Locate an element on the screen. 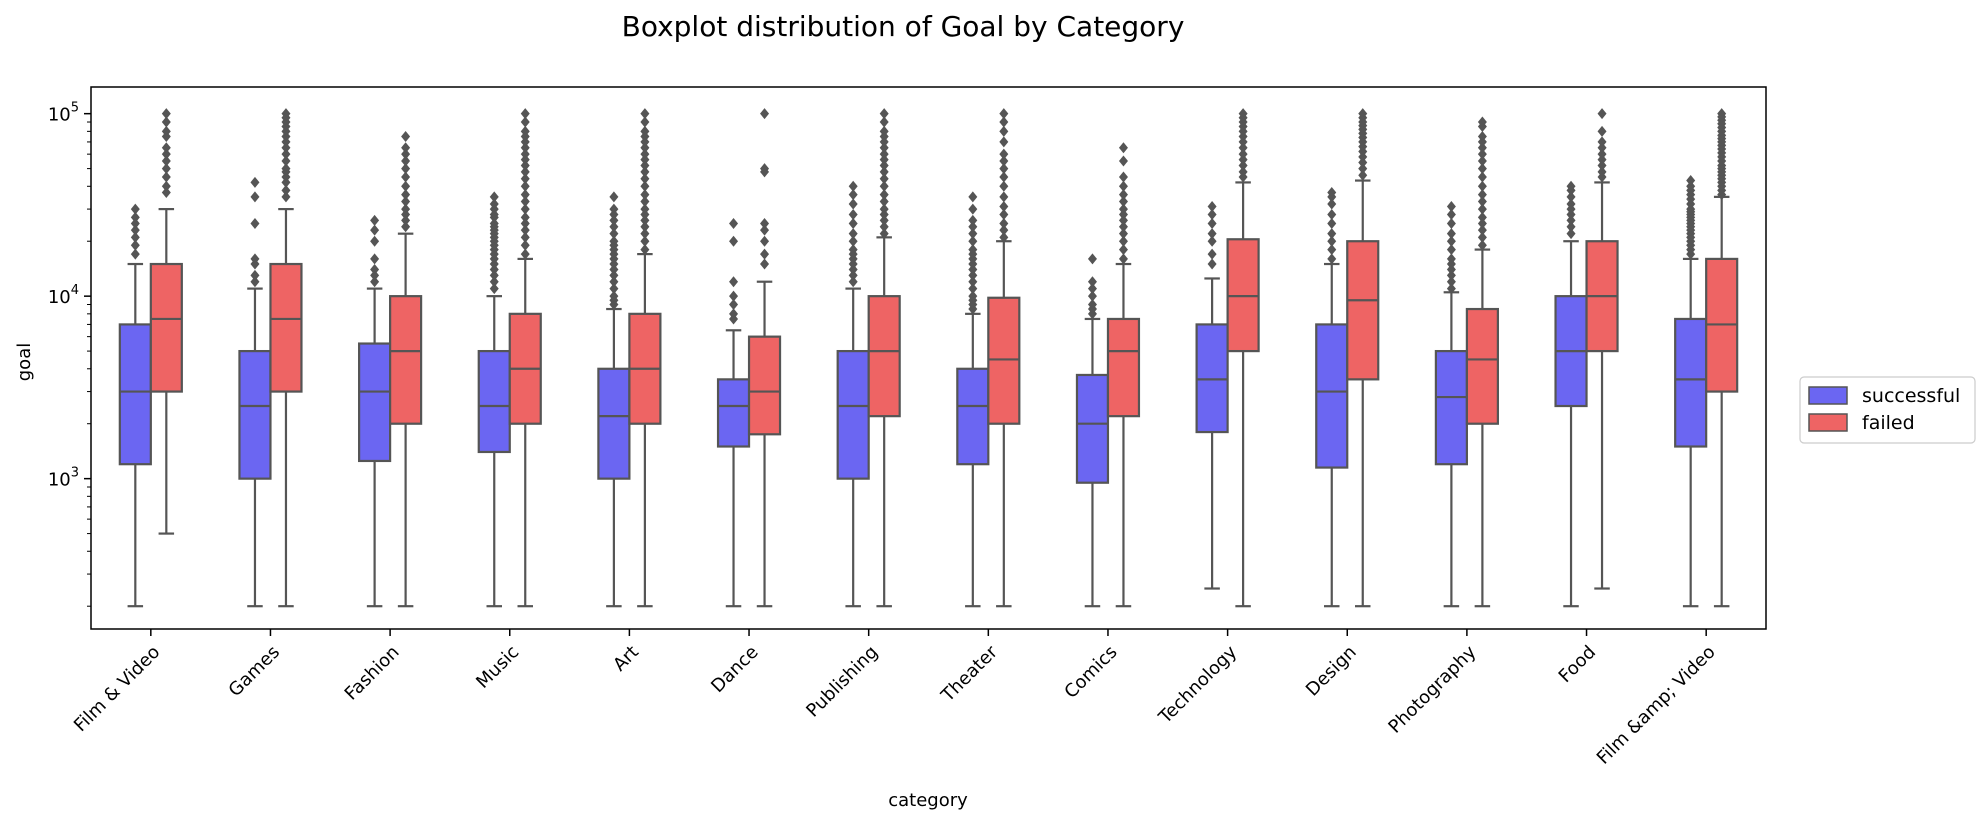 The height and width of the screenshot is (823, 1985). legend: successful failed is located at coordinates (1887, 410).